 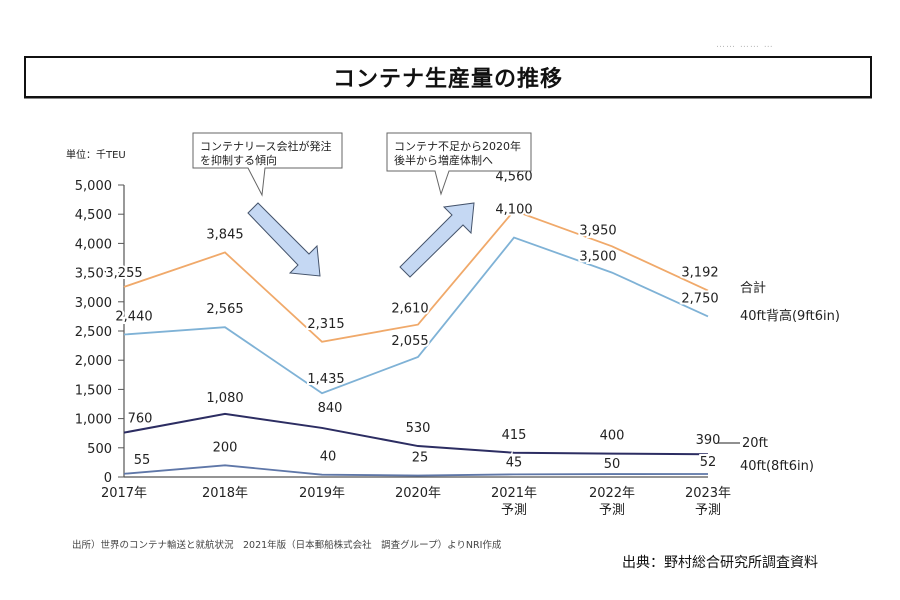 I want to click on source-credit: 出典：野村総合研究所調査資料, so click(x=720, y=563).